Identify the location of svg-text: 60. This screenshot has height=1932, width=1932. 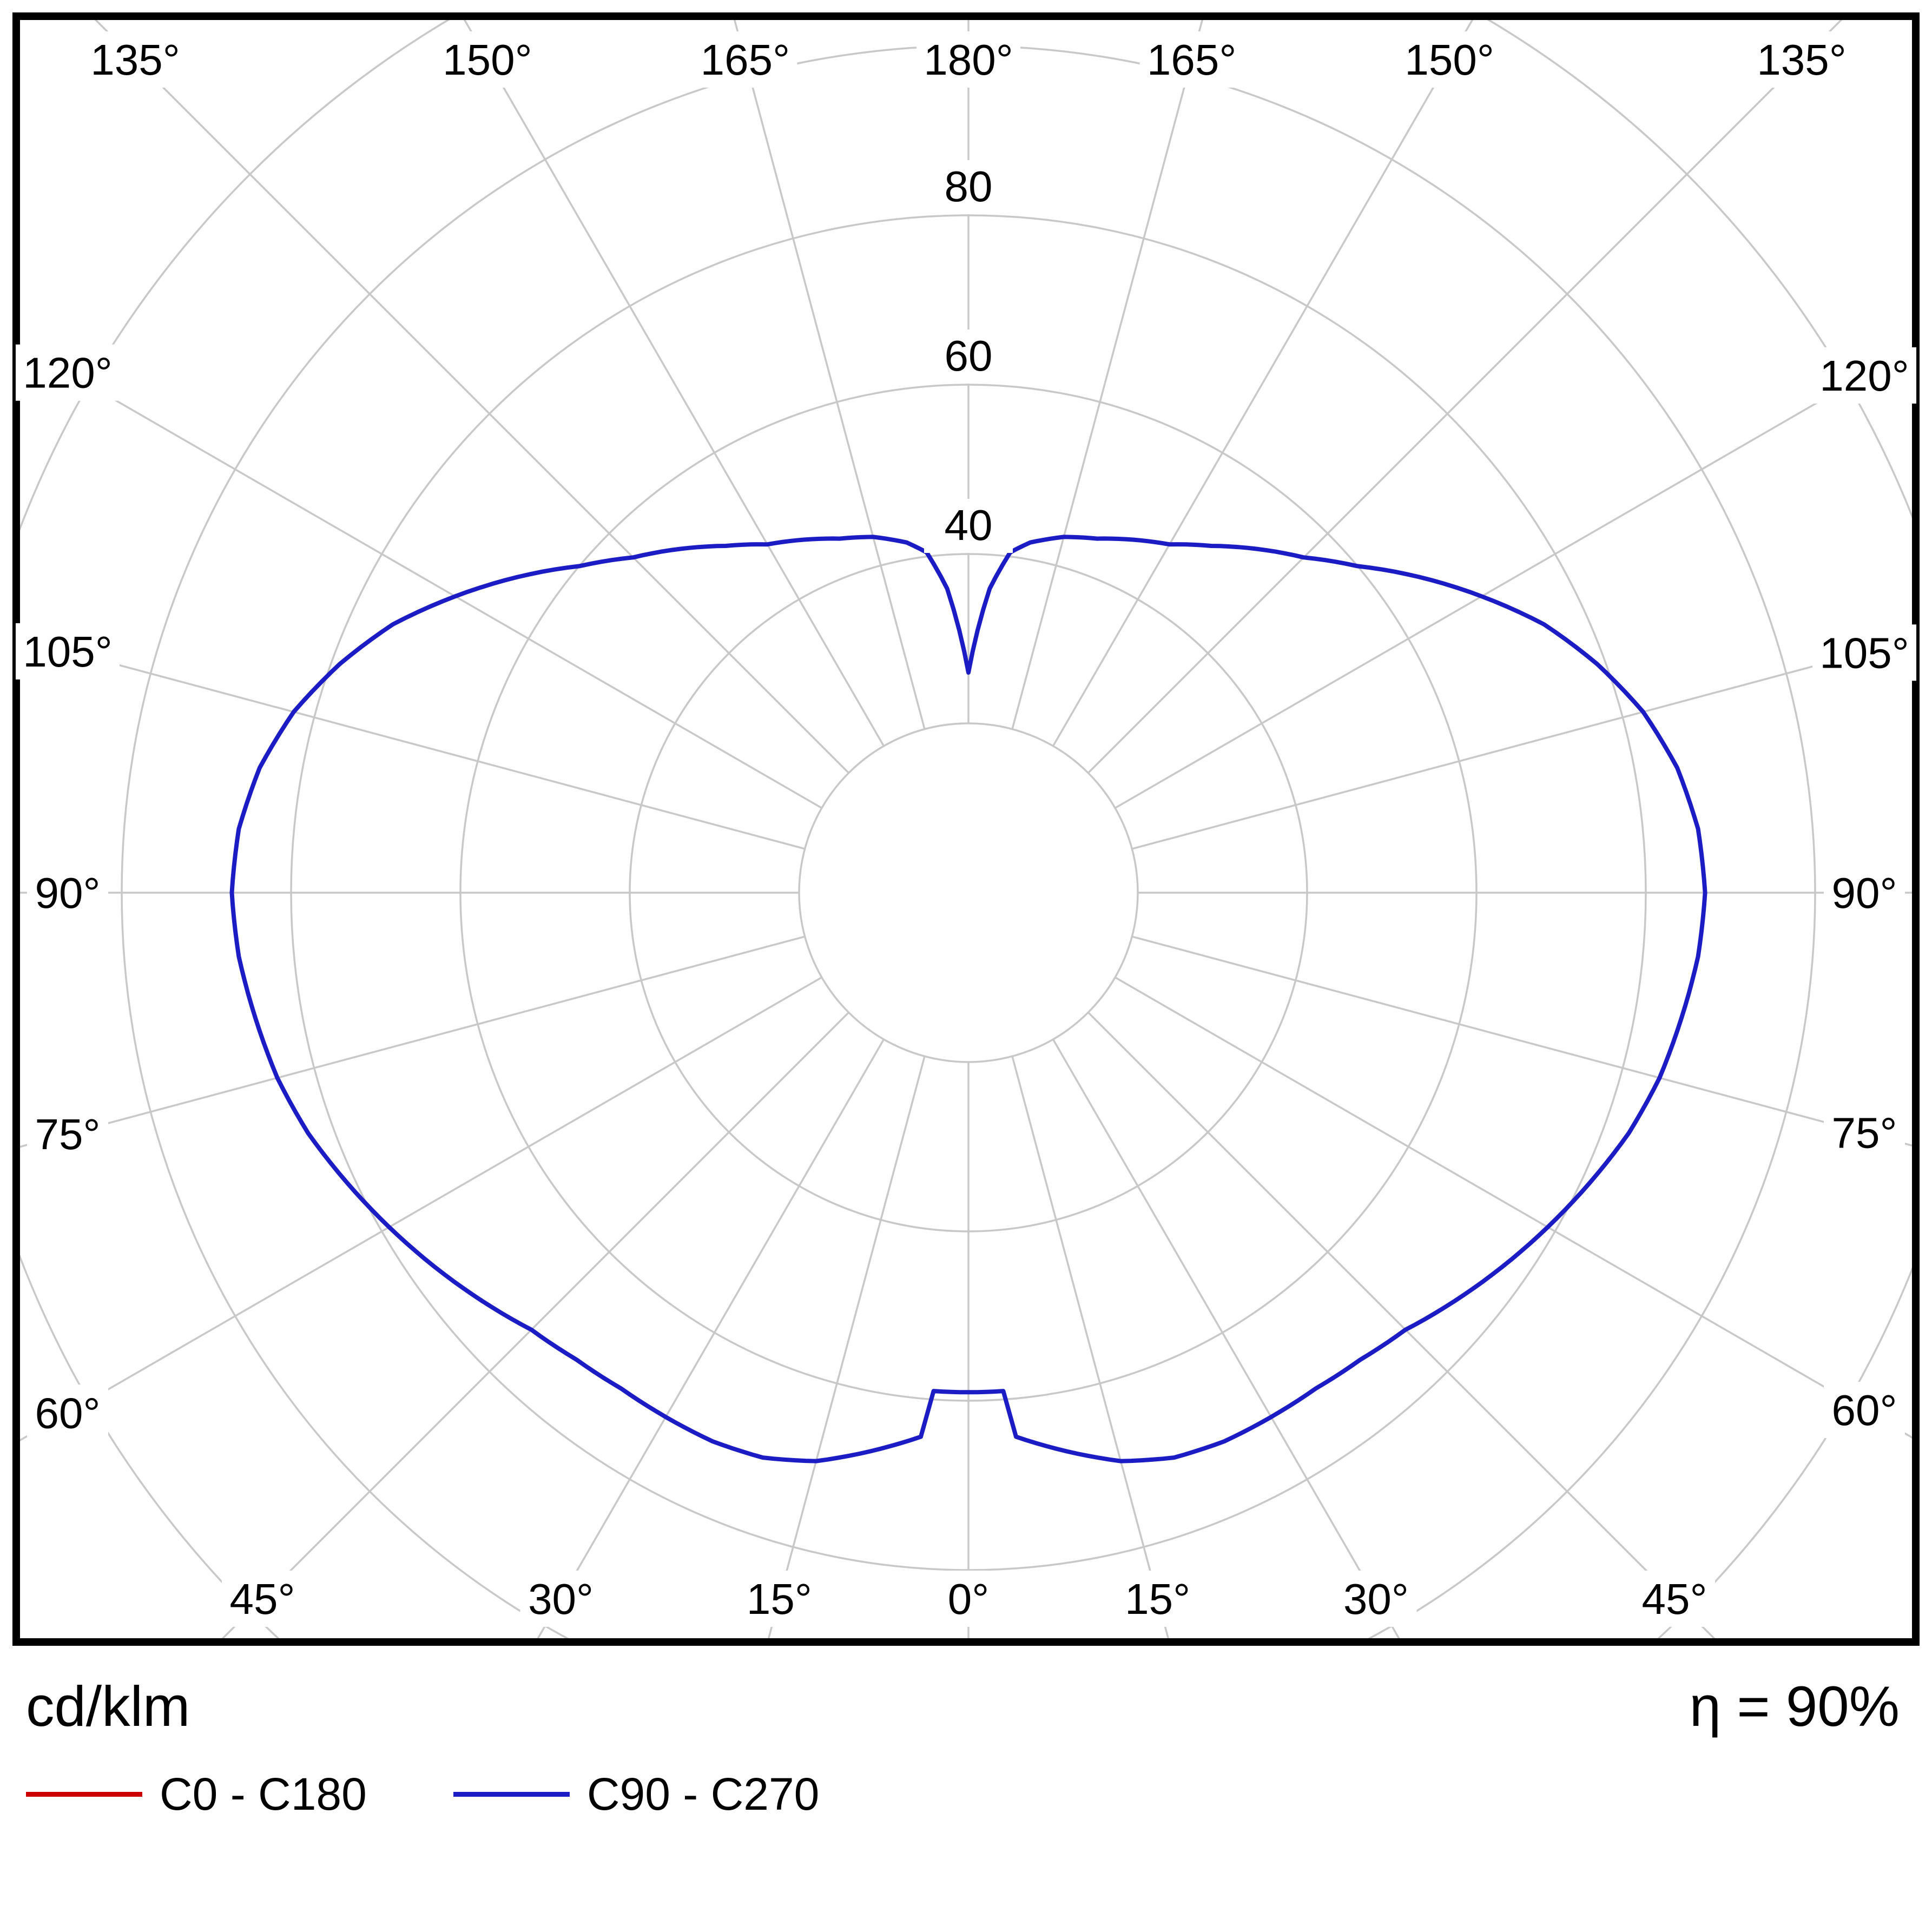
(969, 356).